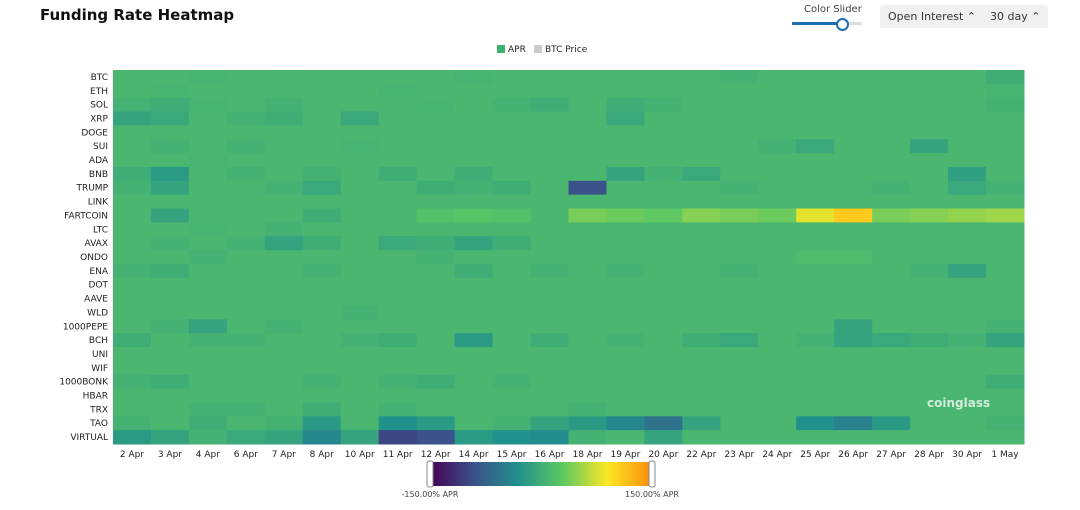  Describe the element at coordinates (430, 474) in the screenshot. I see `colorbar-handle` at that location.